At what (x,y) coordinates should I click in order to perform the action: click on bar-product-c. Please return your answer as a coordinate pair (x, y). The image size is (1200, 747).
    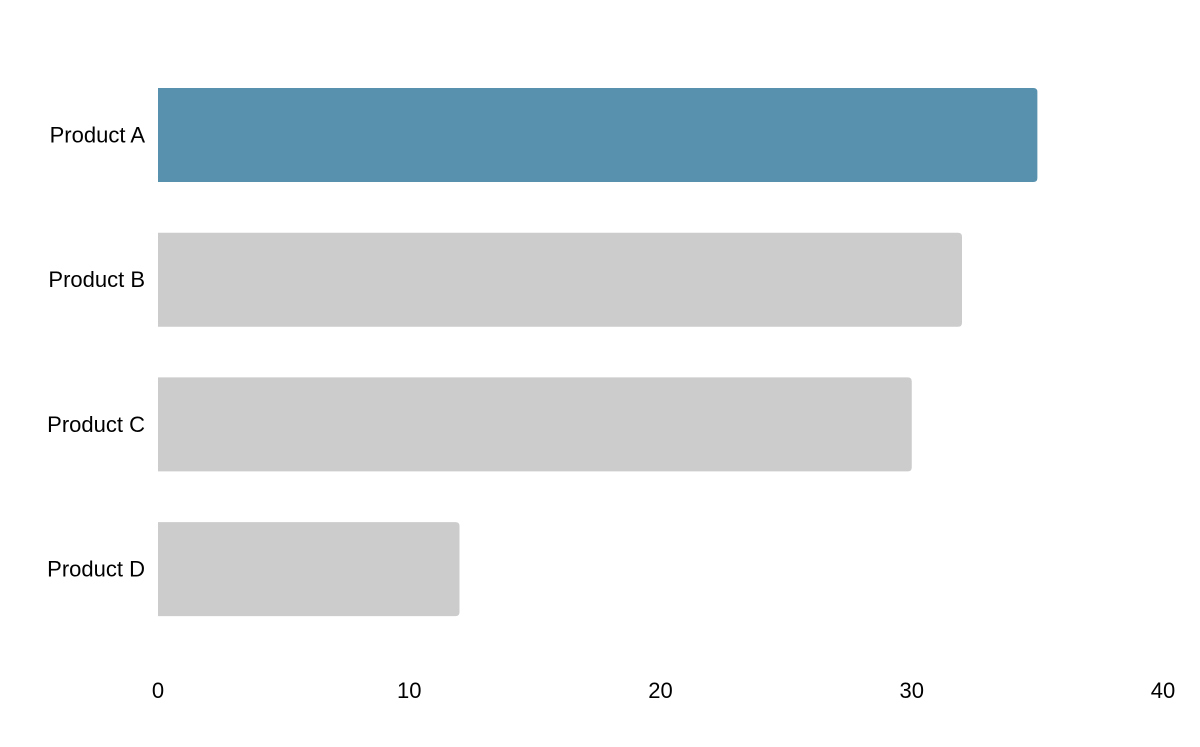
    Looking at the image, I should click on (535, 424).